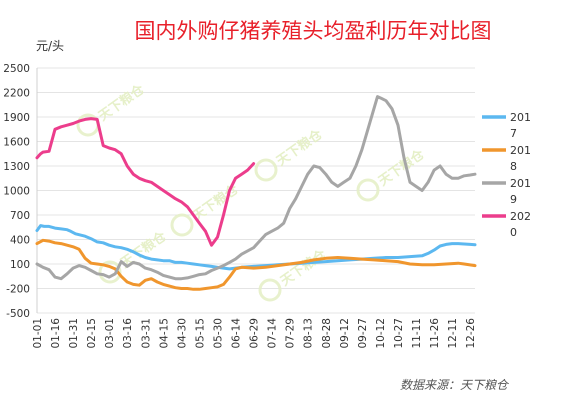 Image resolution: width=566 pixels, height=405 pixels. Describe the element at coordinates (20, 216) in the screenshot. I see `y-tick-label: 700` at that location.